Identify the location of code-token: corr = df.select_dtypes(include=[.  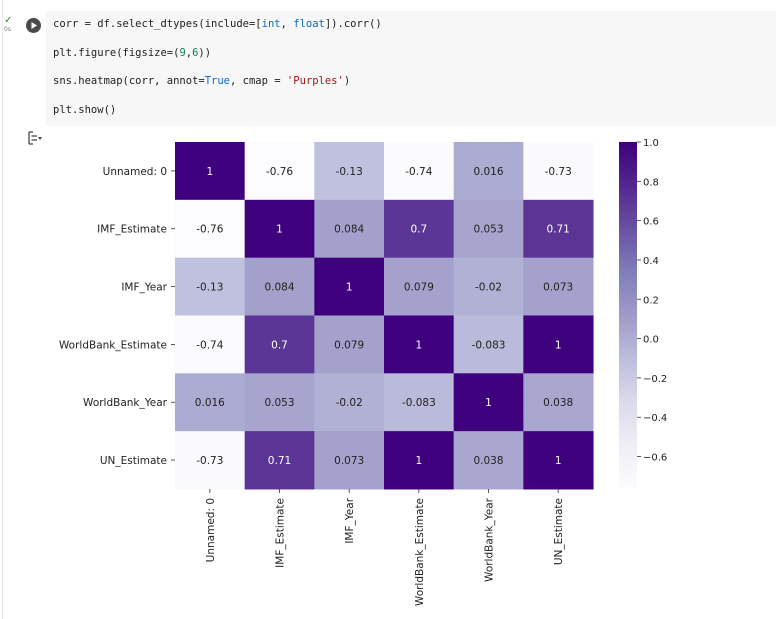
(157, 24).